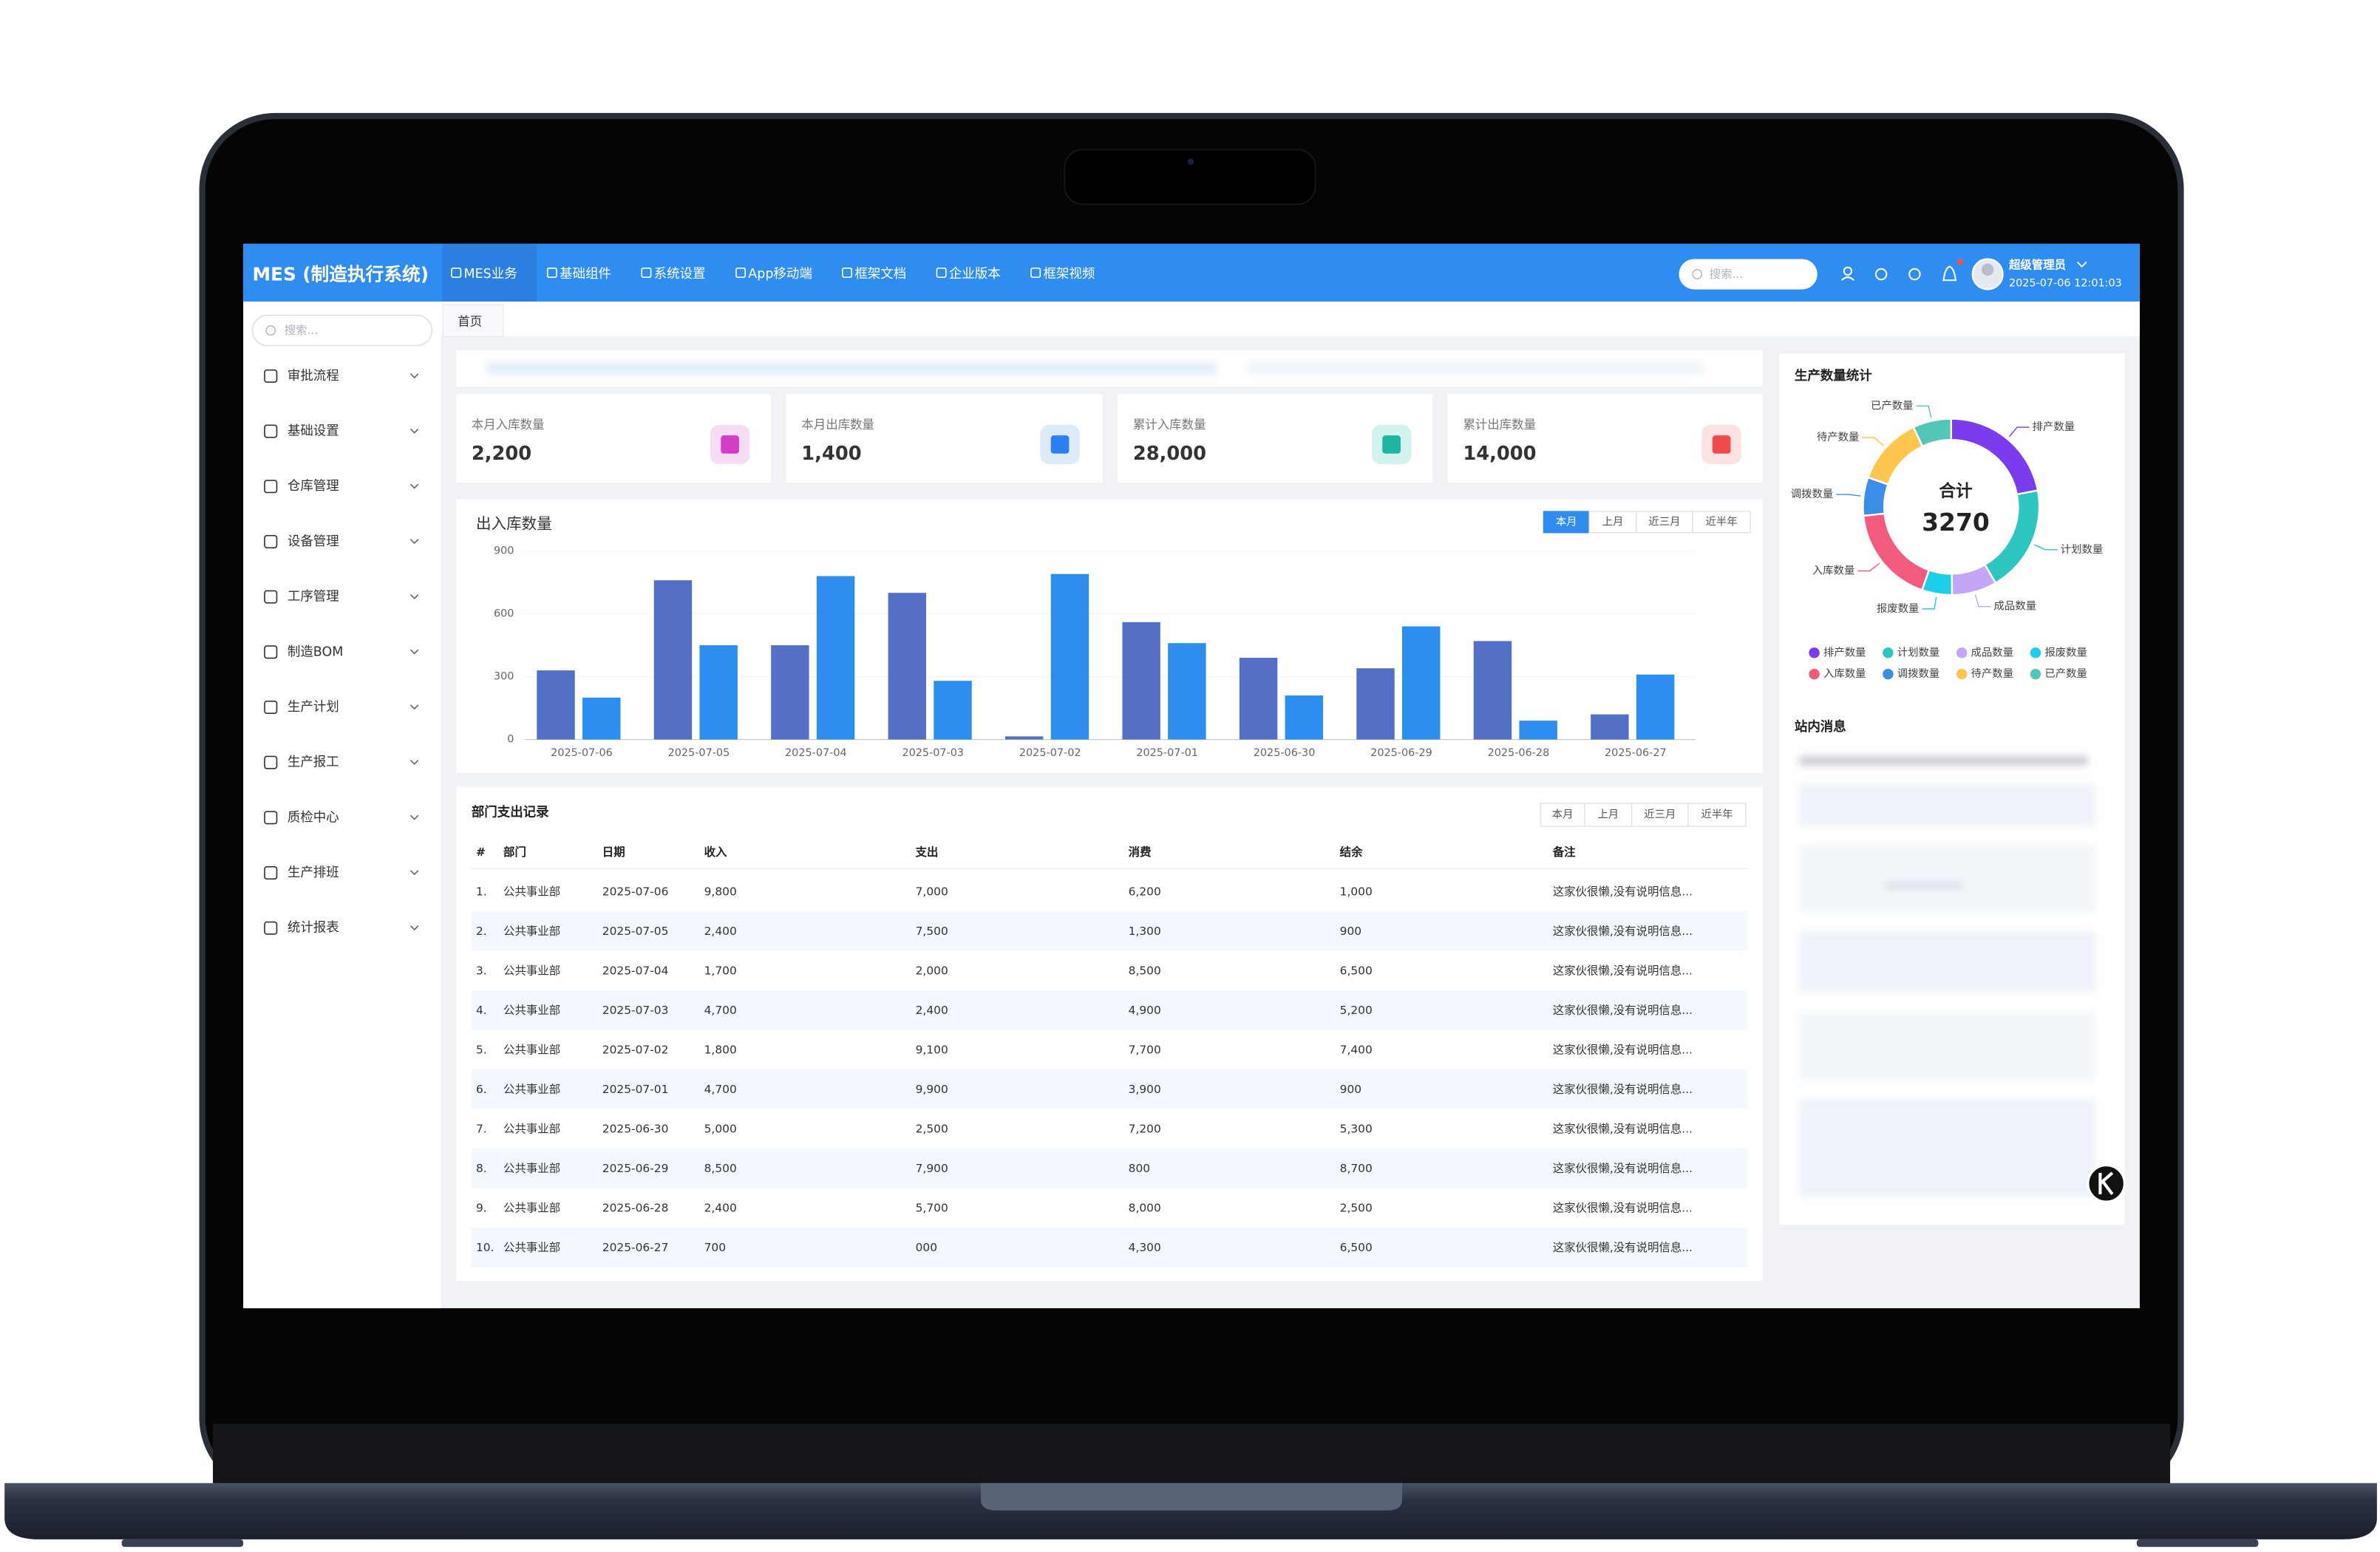 This screenshot has width=2380, height=1552. Describe the element at coordinates (2037, 265) in the screenshot. I see `user-name: 超级管理员` at that location.